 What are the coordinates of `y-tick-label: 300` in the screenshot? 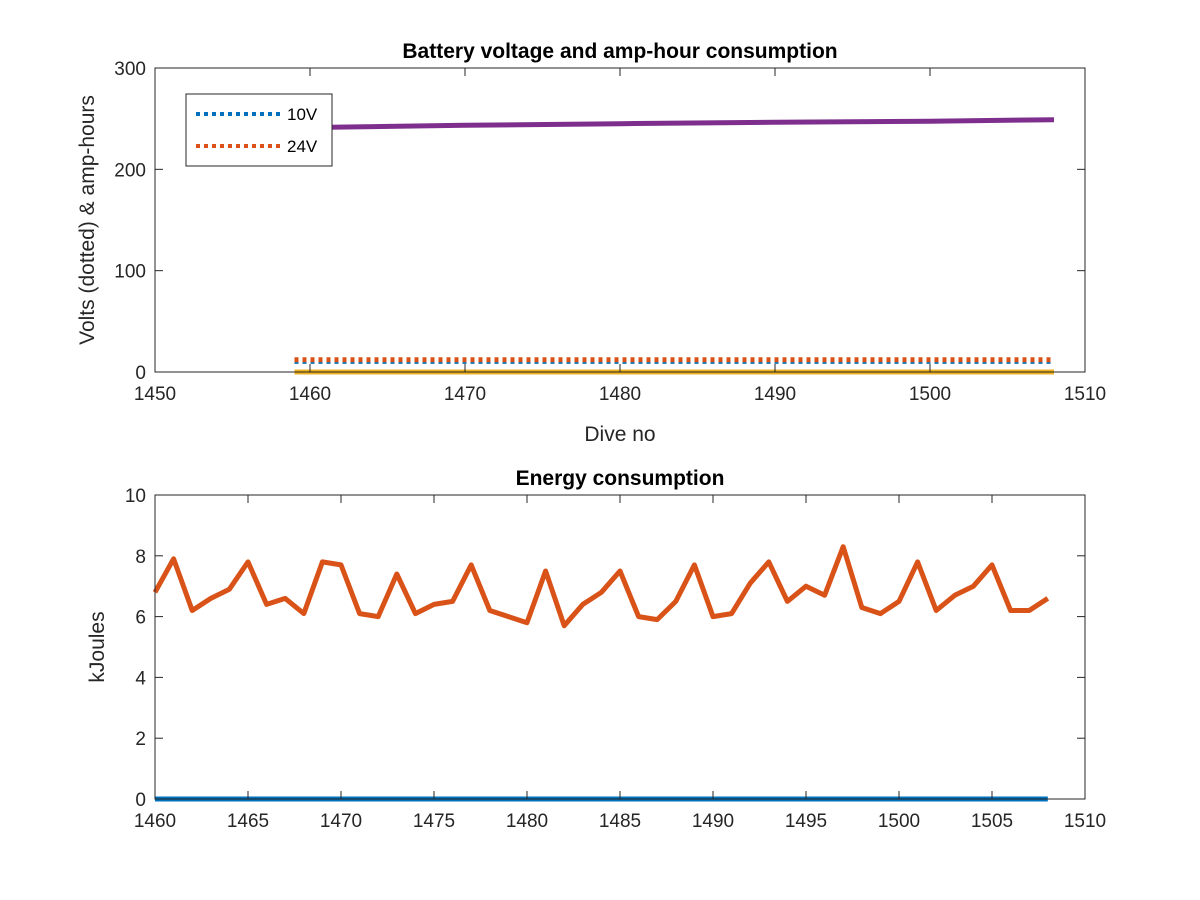 It's located at (130, 69).